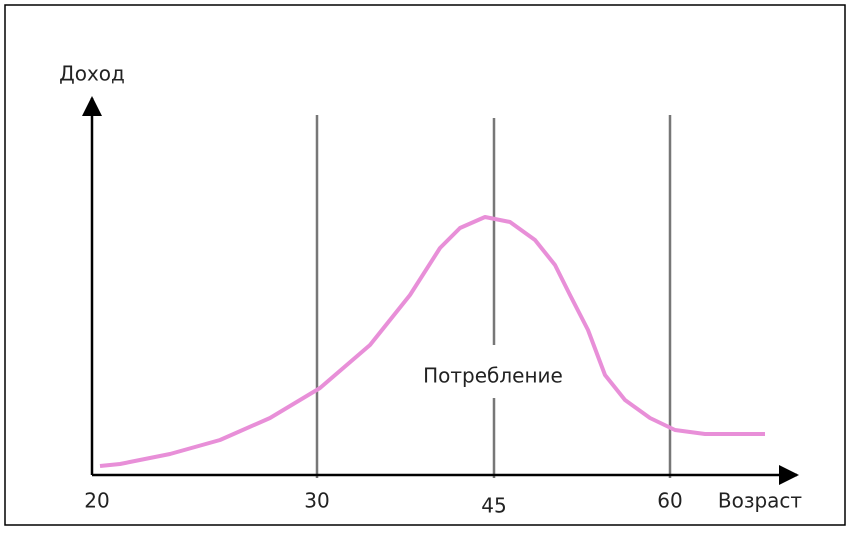  Describe the element at coordinates (493, 506) in the screenshot. I see `tick-label: 45` at that location.